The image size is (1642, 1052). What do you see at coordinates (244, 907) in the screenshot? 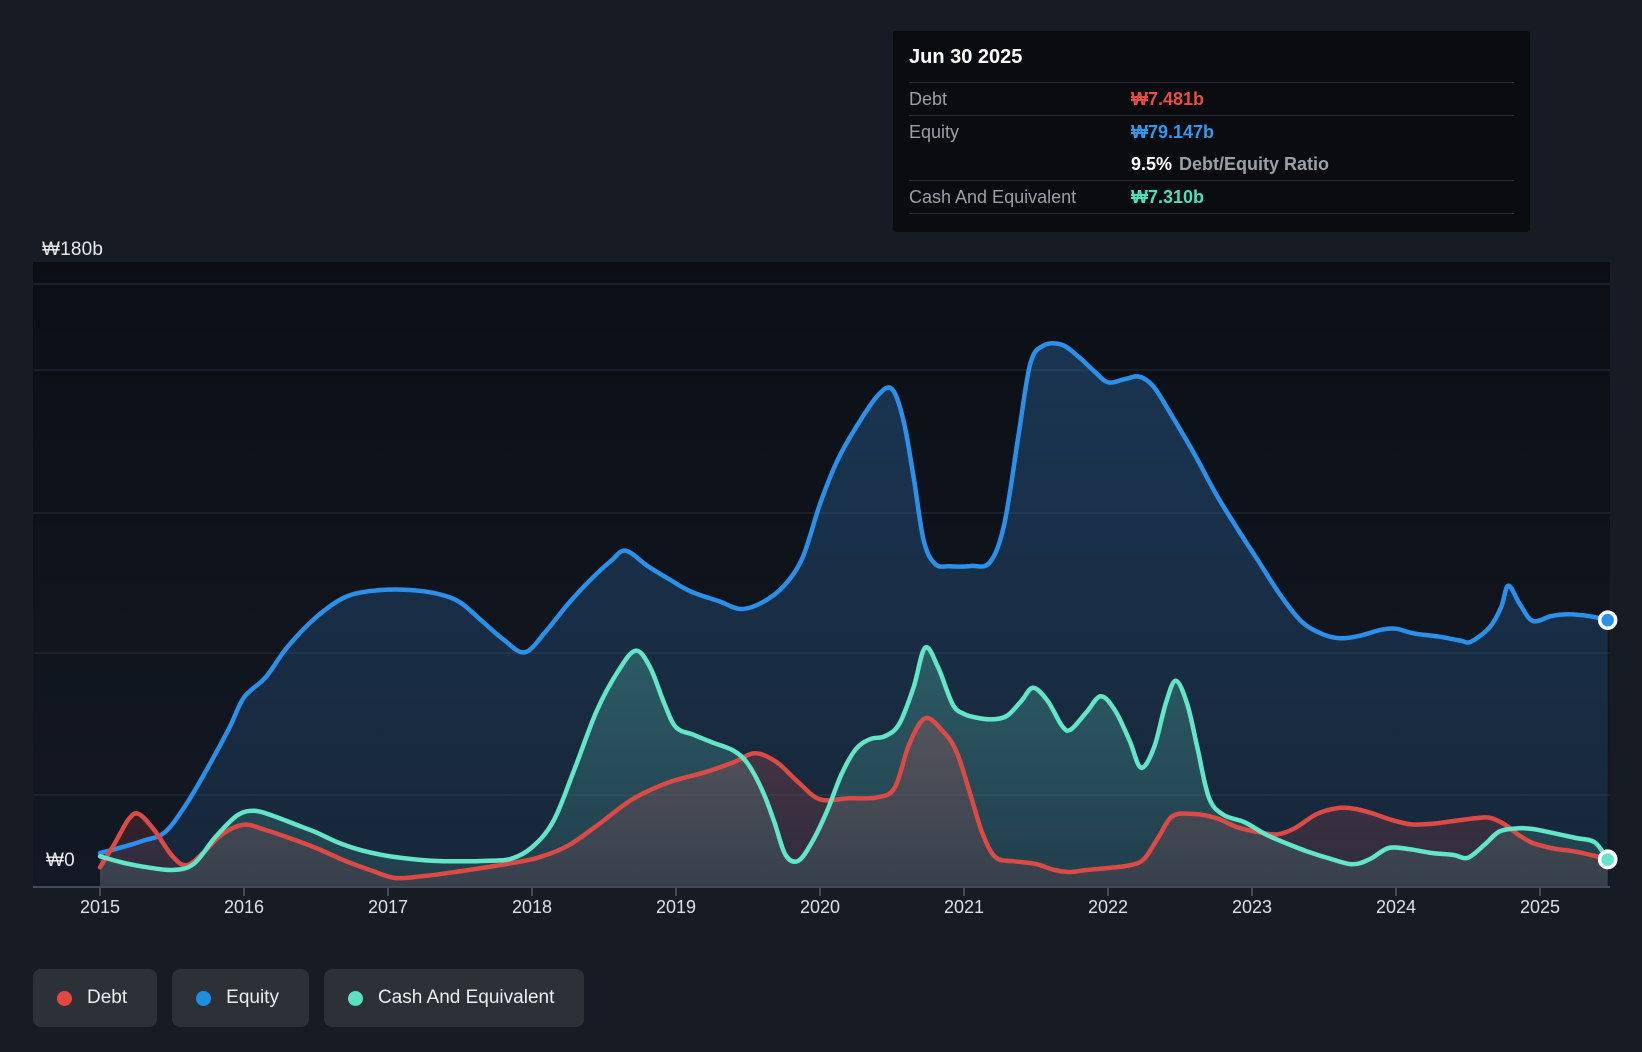
I see `x-tick-label-2016: 2016` at bounding box center [244, 907].